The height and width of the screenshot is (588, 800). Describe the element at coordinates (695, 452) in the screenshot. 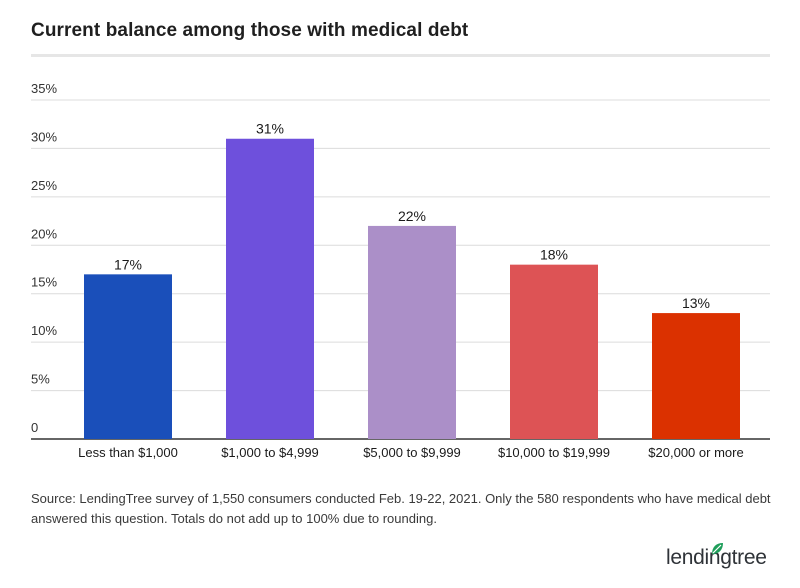

I see `x-tick-label: $20,000 or more` at that location.